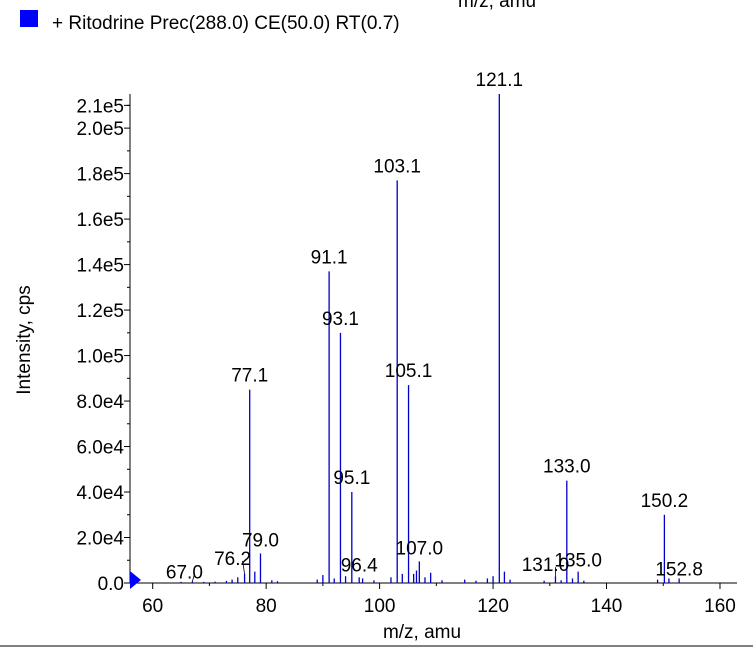  I want to click on y-tick-label: 2.0e4, so click(100, 539).